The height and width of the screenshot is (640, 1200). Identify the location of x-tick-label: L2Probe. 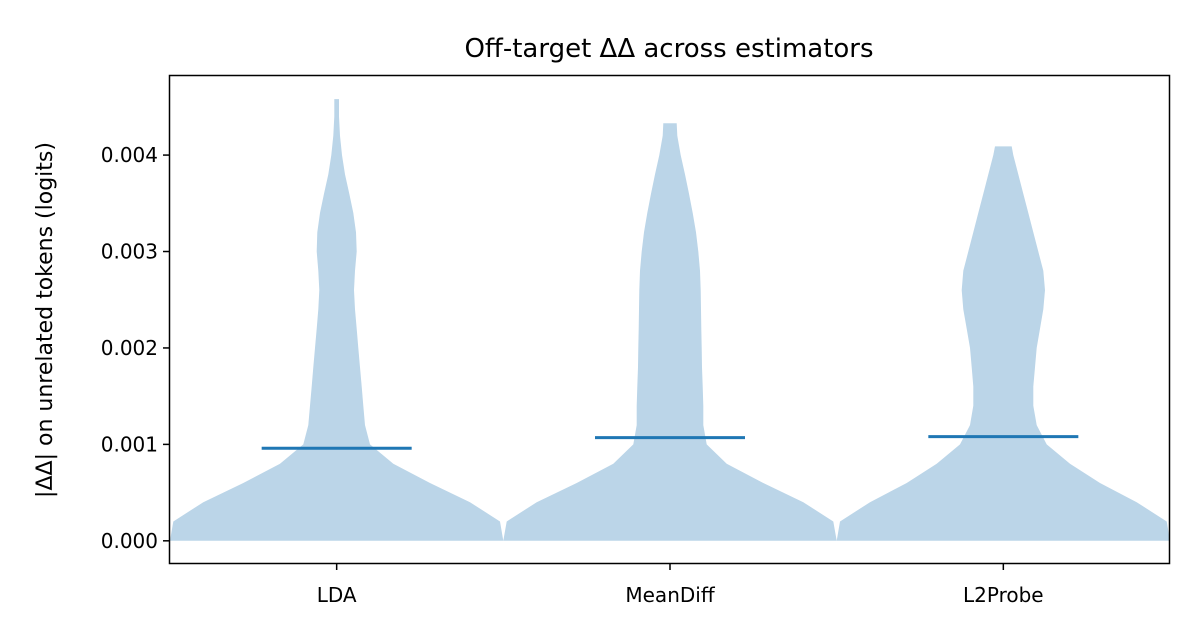
(1003, 595).